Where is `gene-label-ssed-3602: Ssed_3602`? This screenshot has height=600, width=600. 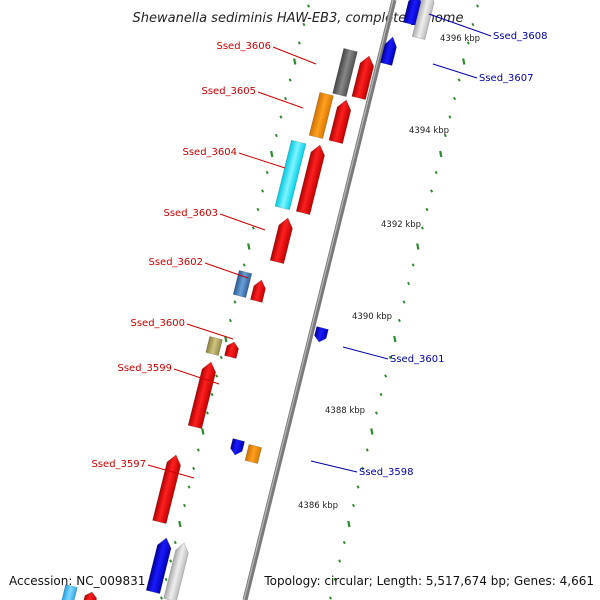
gene-label-ssed-3602: Ssed_3602 is located at coordinates (175, 262).